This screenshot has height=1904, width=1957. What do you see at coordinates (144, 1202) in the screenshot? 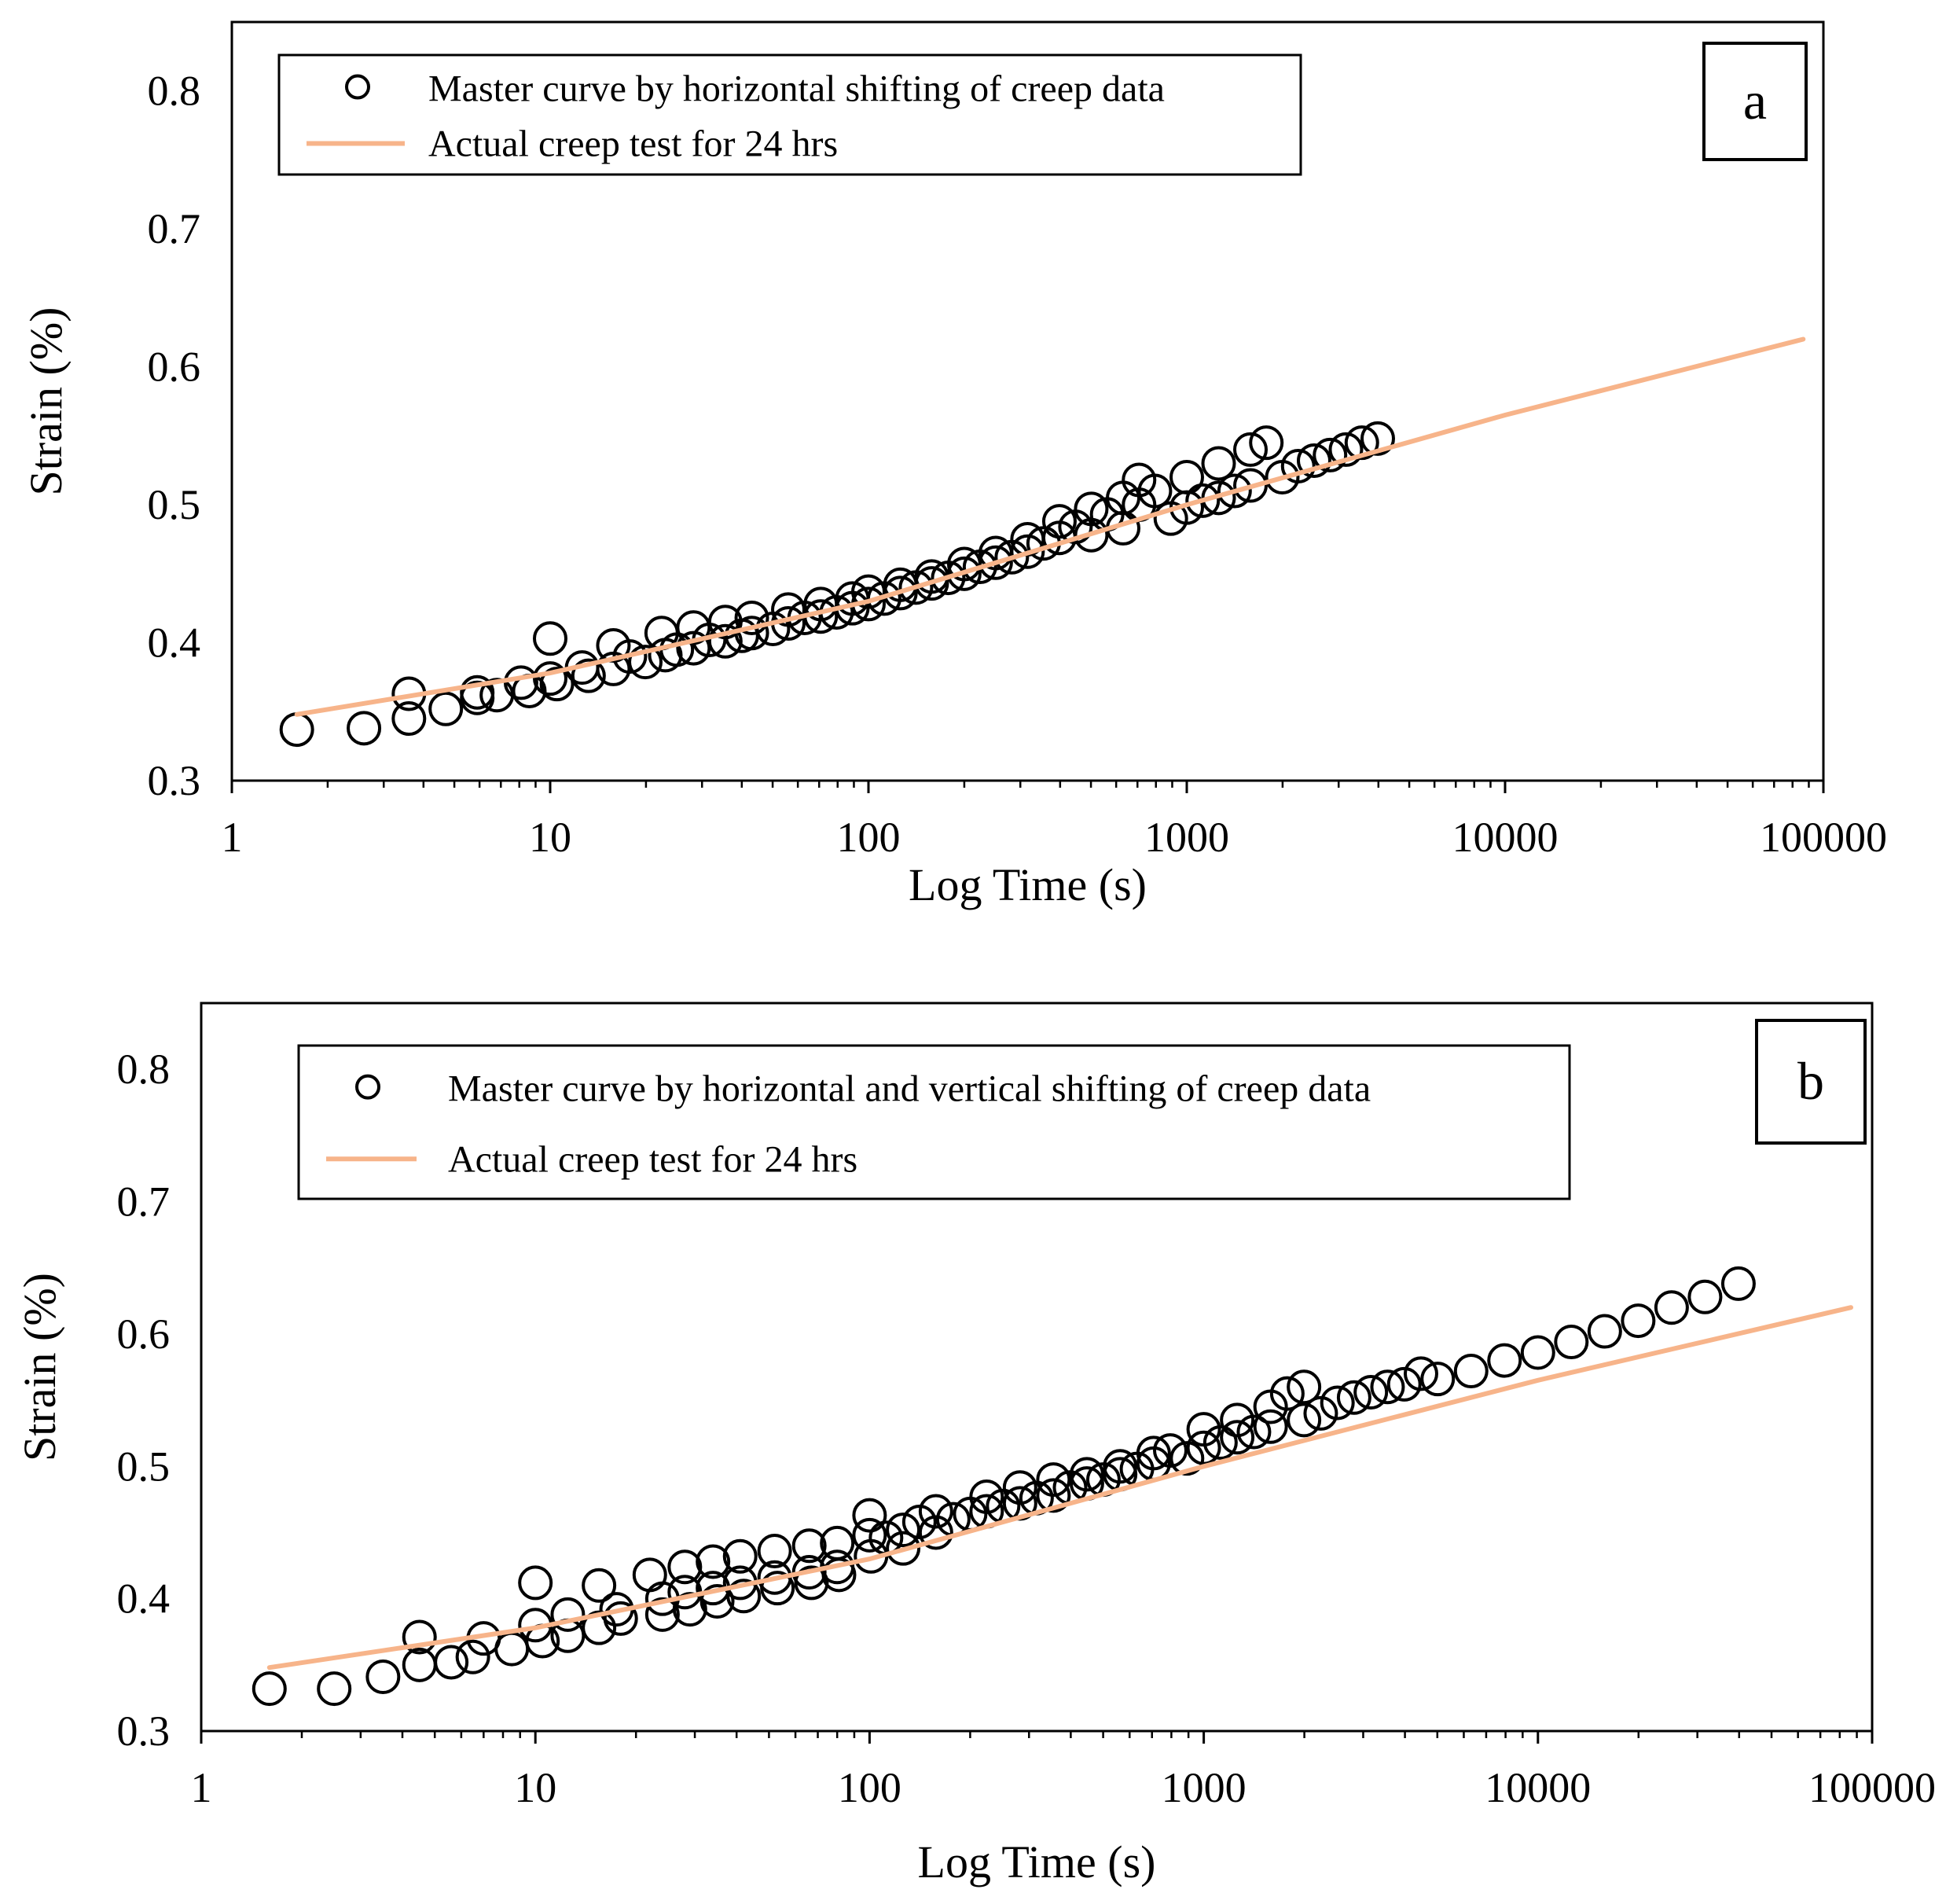
I see `y-tick-label: 0.7` at bounding box center [144, 1202].